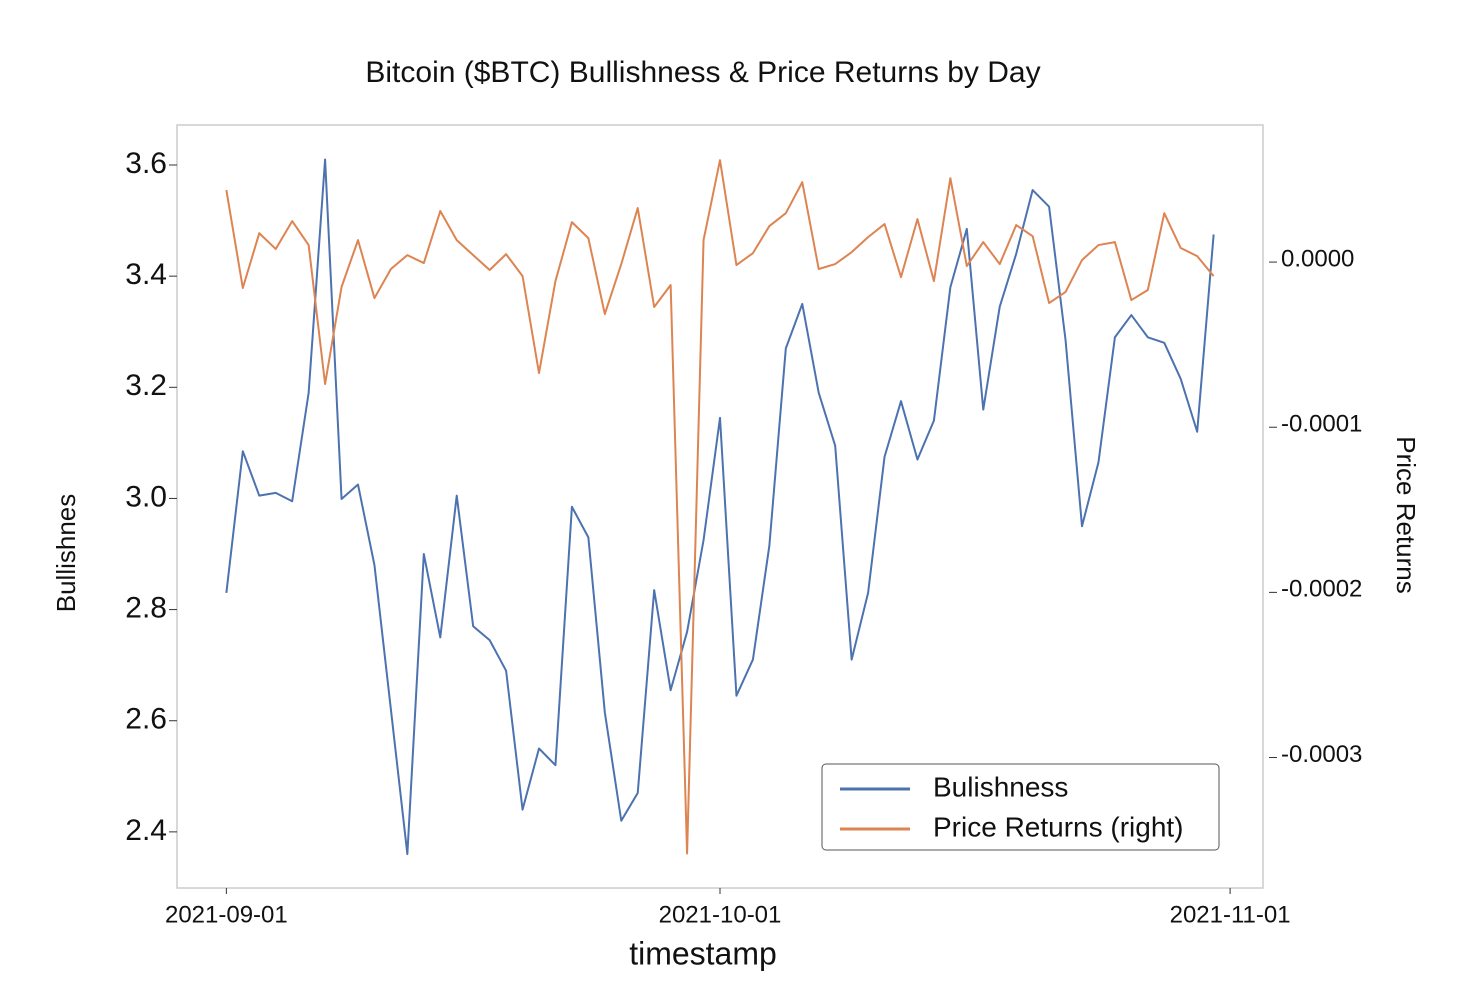 The image size is (1466, 1000). What do you see at coordinates (146, 608) in the screenshot?
I see `y-tick-label: 2.8` at bounding box center [146, 608].